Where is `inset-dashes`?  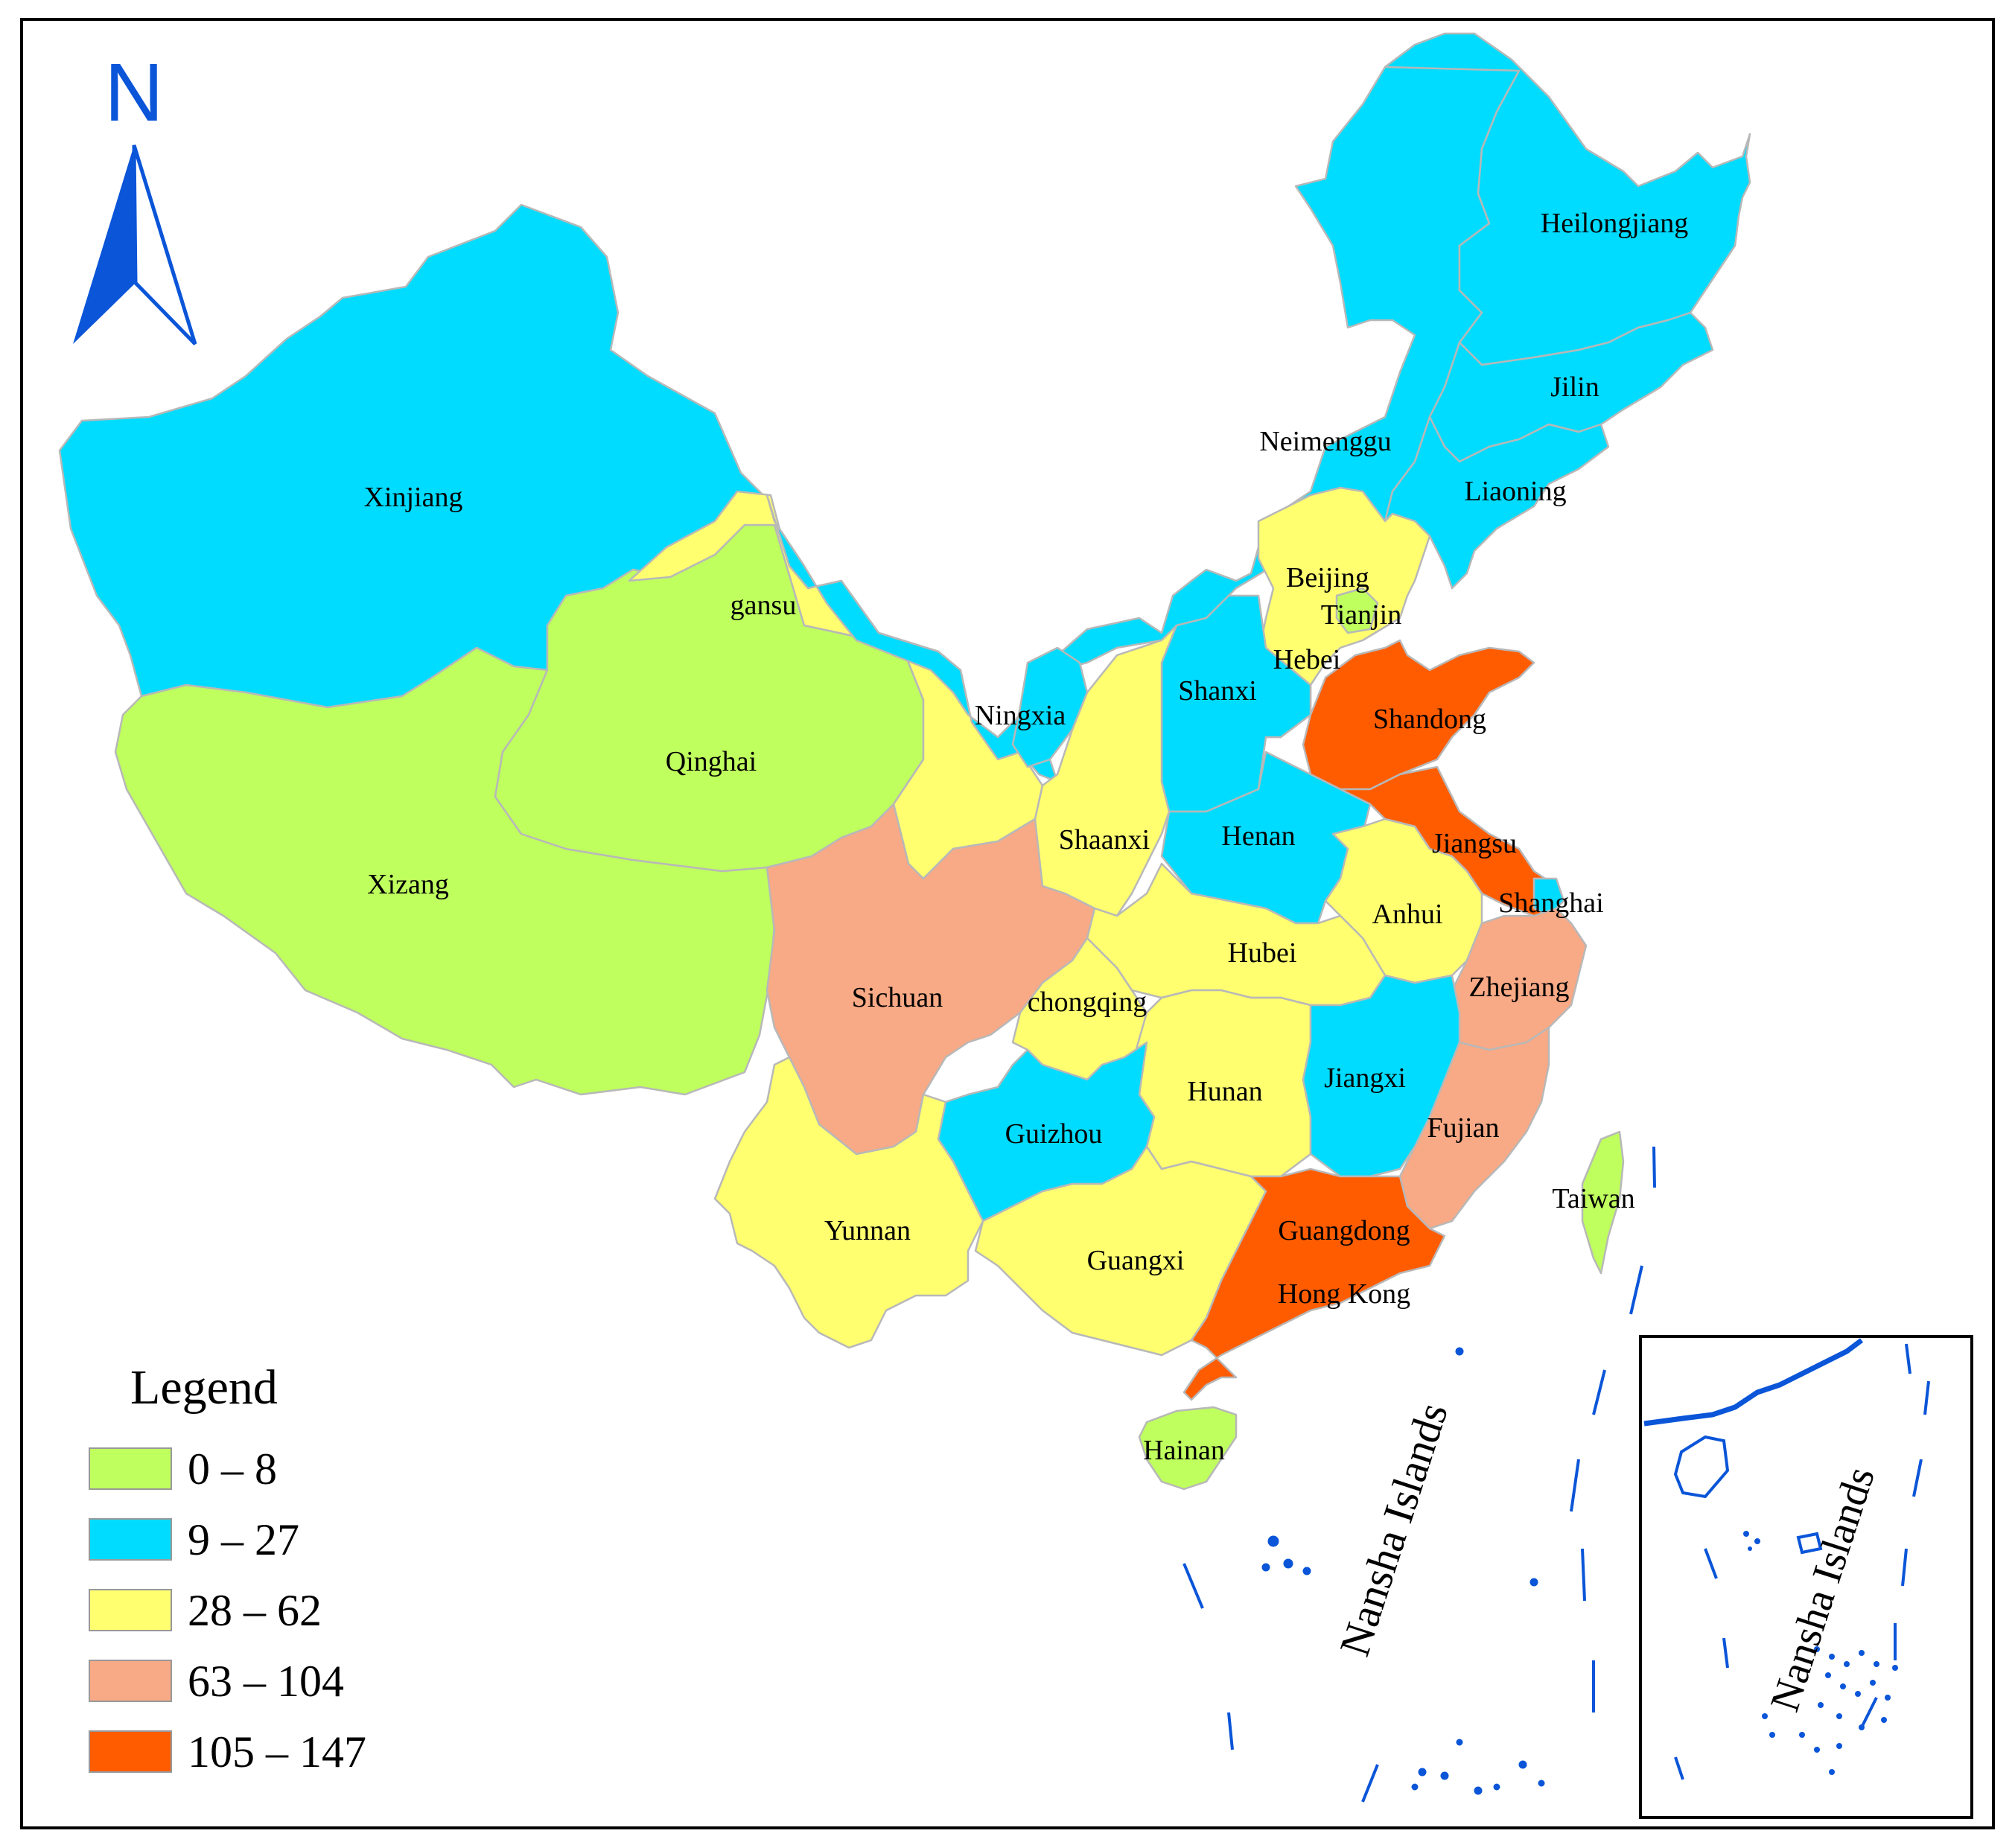 inset-dashes is located at coordinates (1802, 1561).